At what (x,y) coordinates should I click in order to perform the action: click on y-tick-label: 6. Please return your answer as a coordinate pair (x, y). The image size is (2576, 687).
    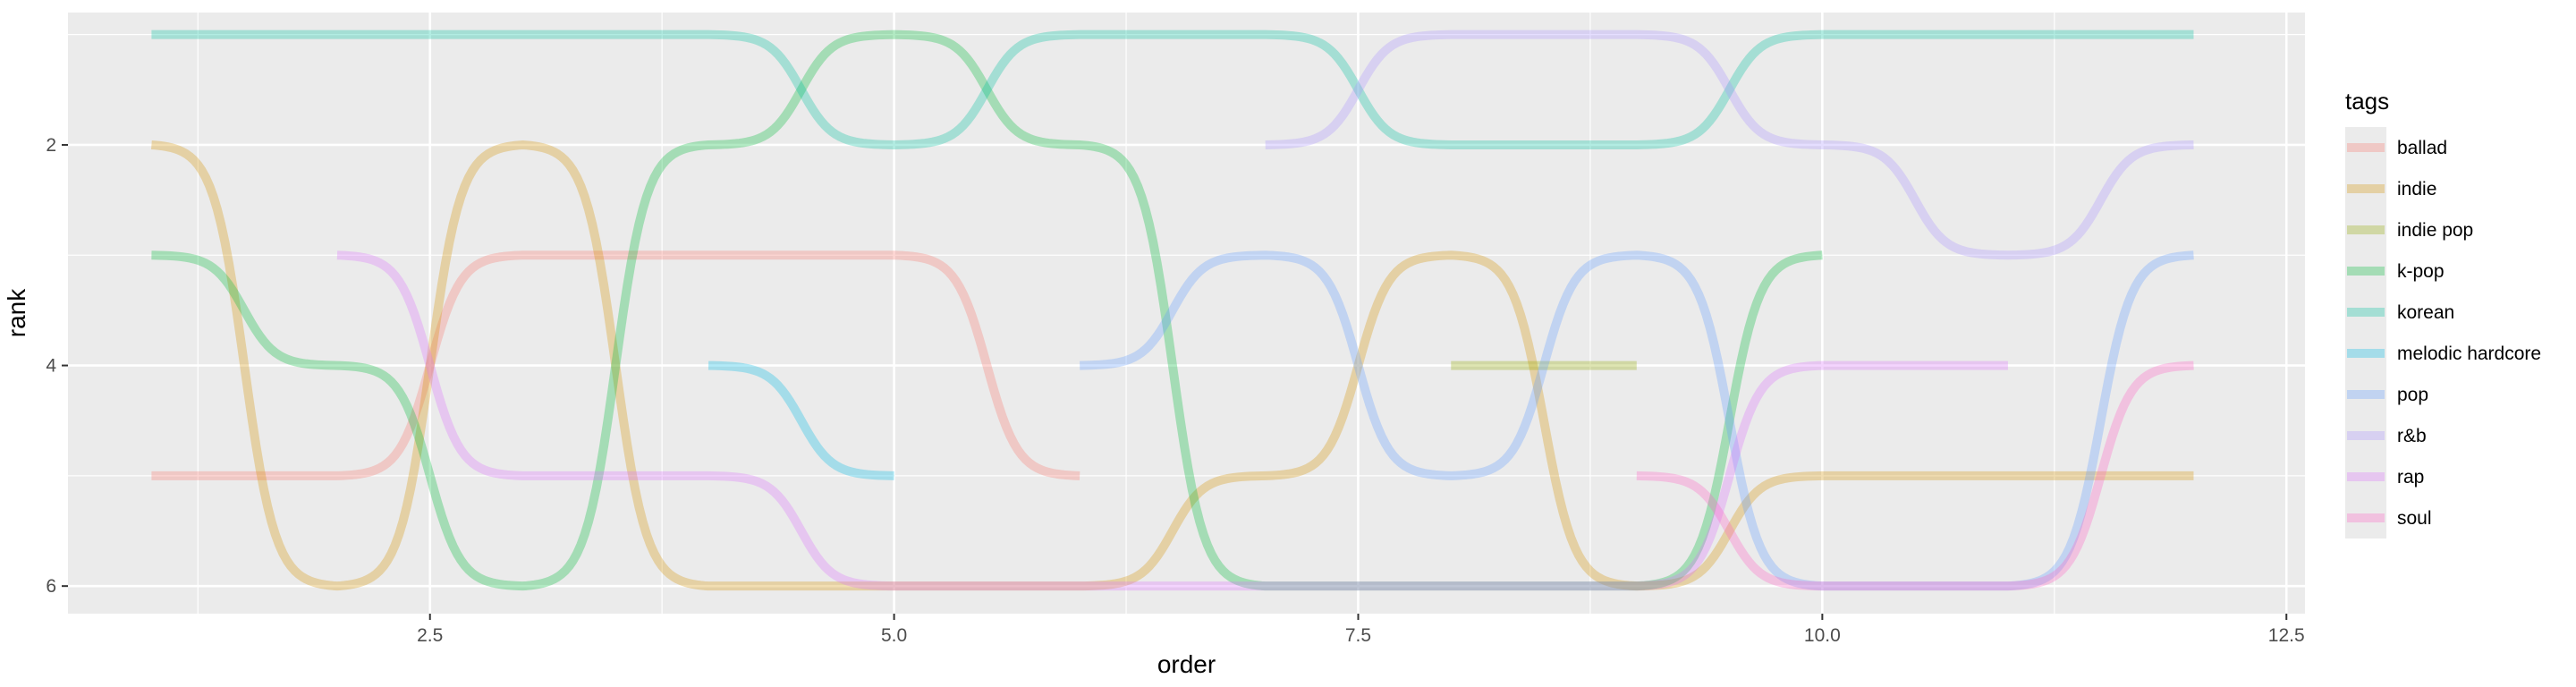
    Looking at the image, I should click on (51, 586).